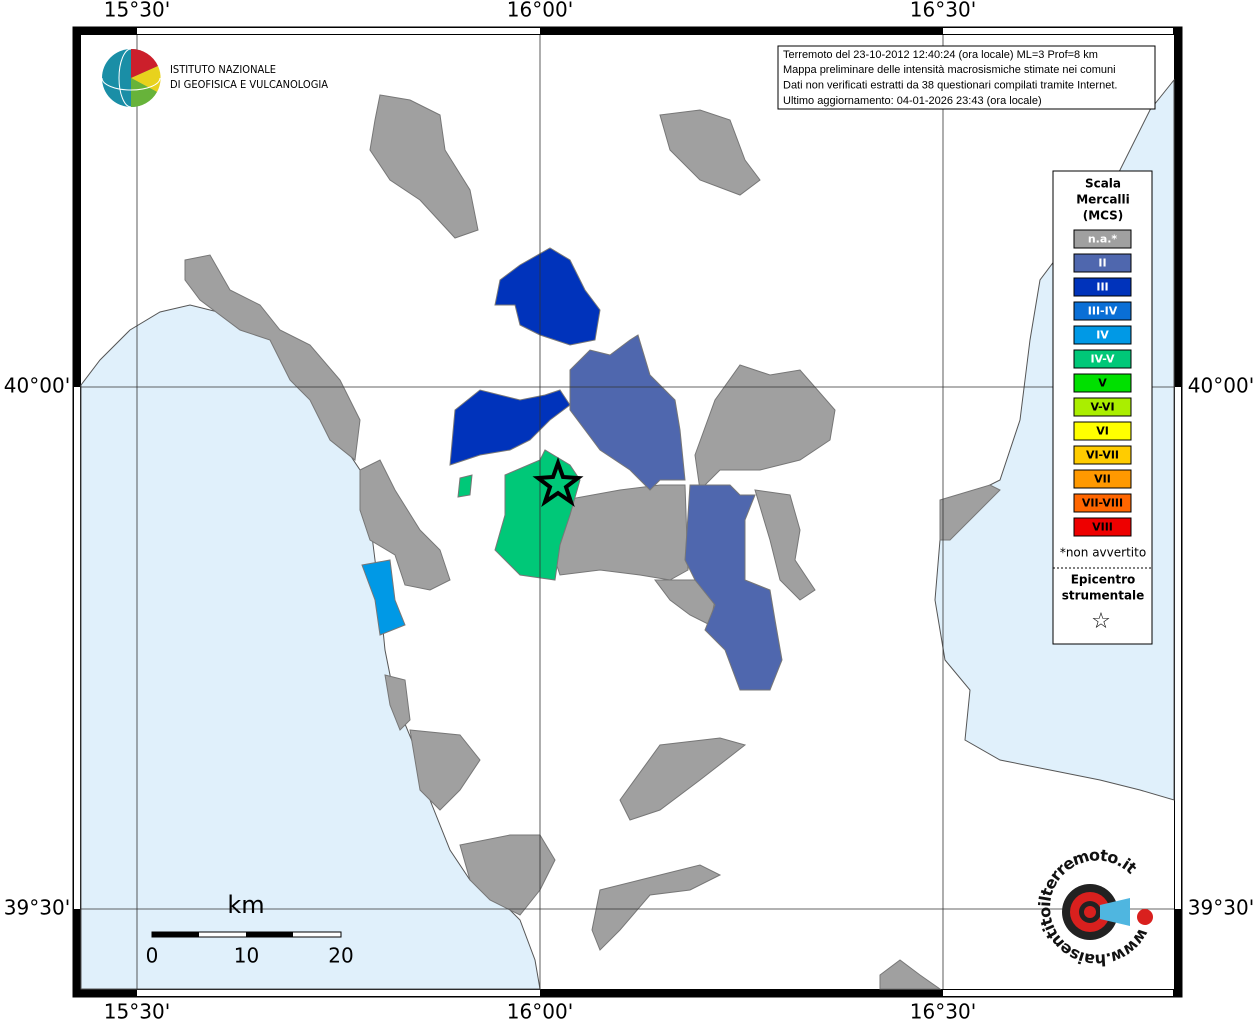 This screenshot has width=1255, height=1024. Describe the element at coordinates (1103, 553) in the screenshot. I see `legend-note: *non avvertito` at that location.